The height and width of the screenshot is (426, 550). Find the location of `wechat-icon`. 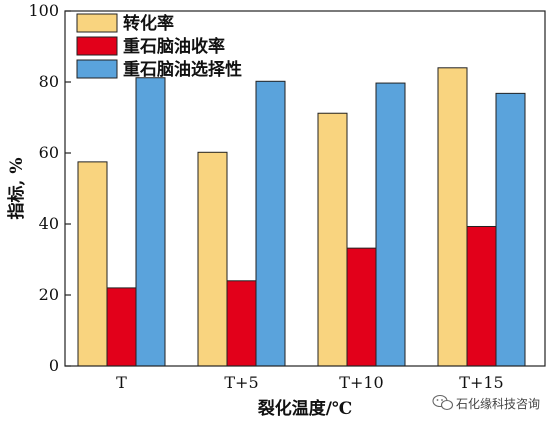

wechat-icon is located at coordinates (443, 402).